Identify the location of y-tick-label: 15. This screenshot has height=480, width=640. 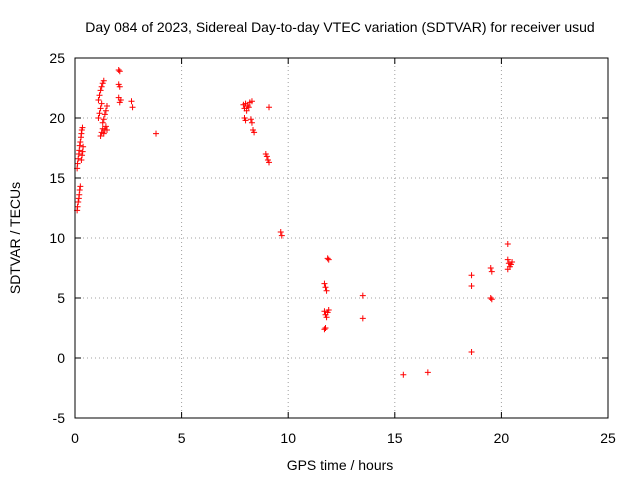
(57, 178).